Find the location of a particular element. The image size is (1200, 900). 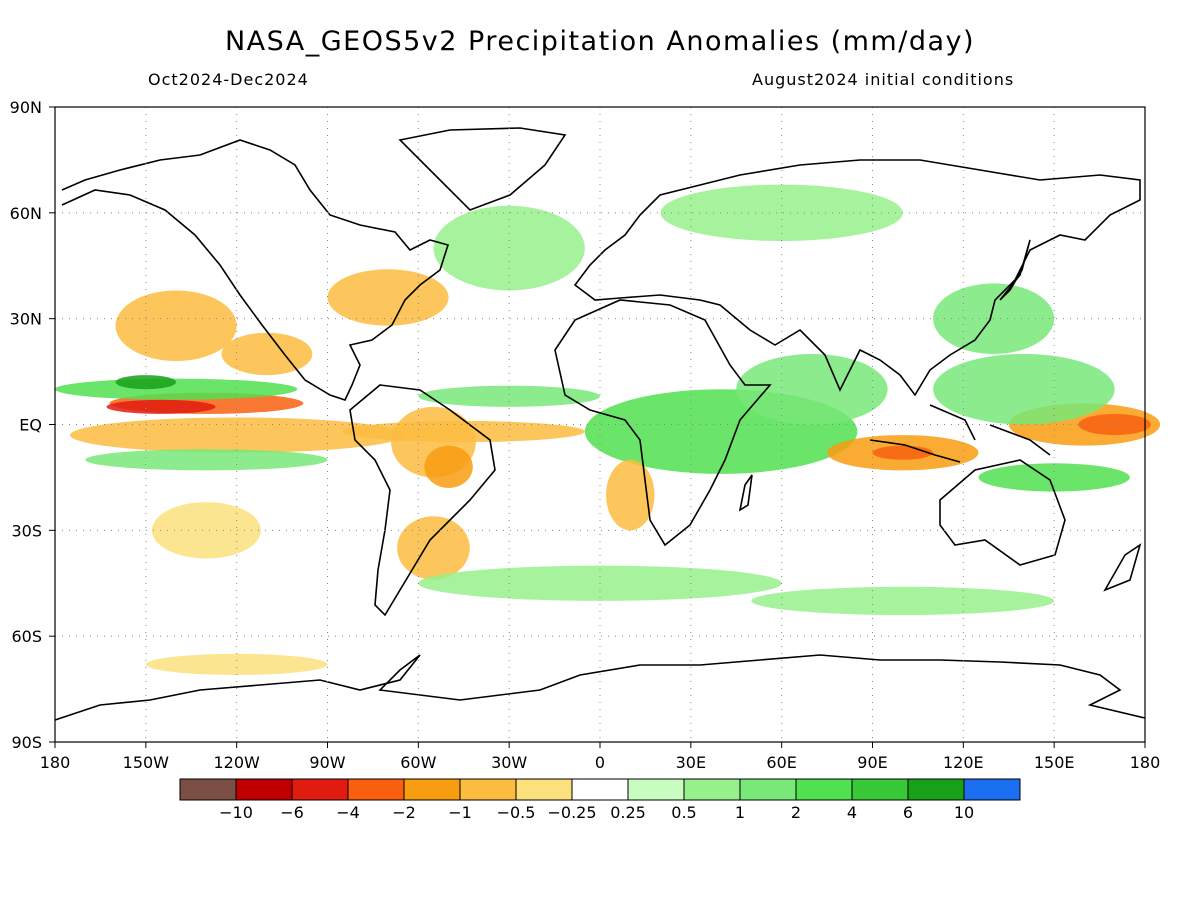

lon-label: 60E is located at coordinates (781, 762).